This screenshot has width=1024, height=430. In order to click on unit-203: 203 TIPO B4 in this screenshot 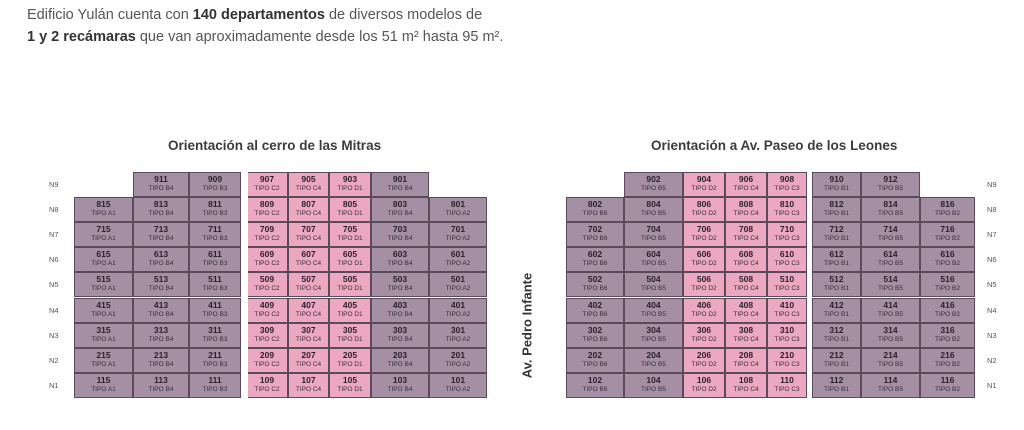, I will do `click(400, 360)`.